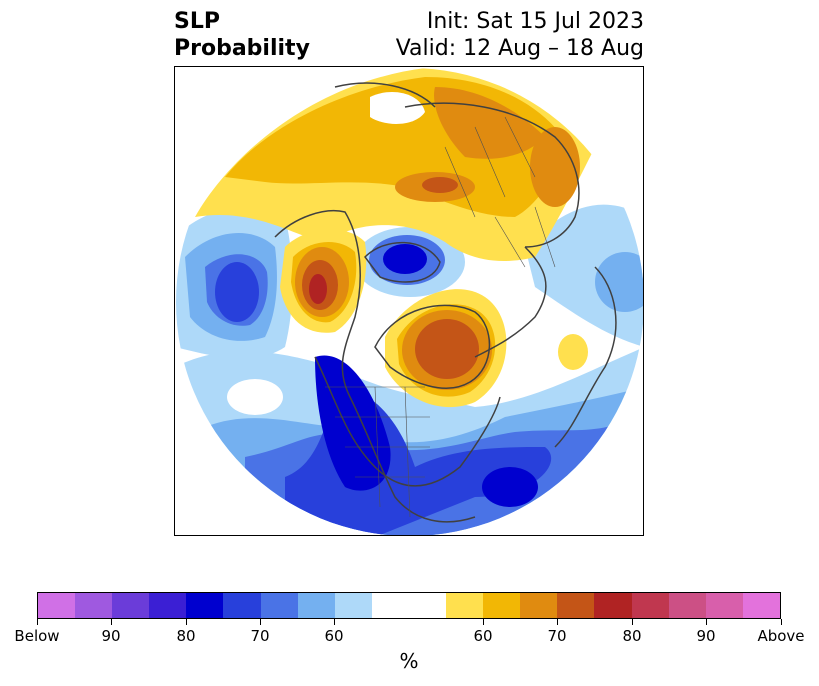  I want to click on shade-above-75-greenland, so click(447, 349).